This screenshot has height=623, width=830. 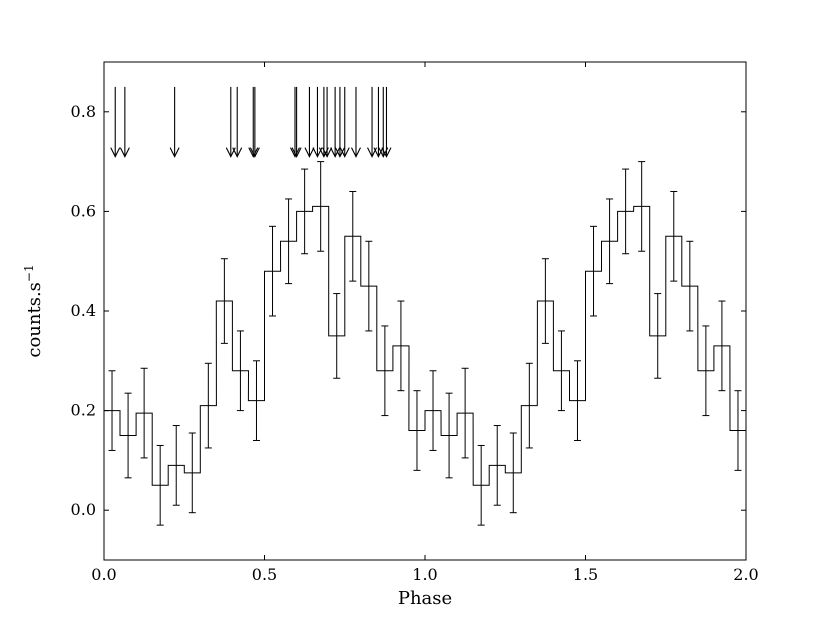 I want to click on y-axis-label: counts.s−1, so click(x=33, y=310).